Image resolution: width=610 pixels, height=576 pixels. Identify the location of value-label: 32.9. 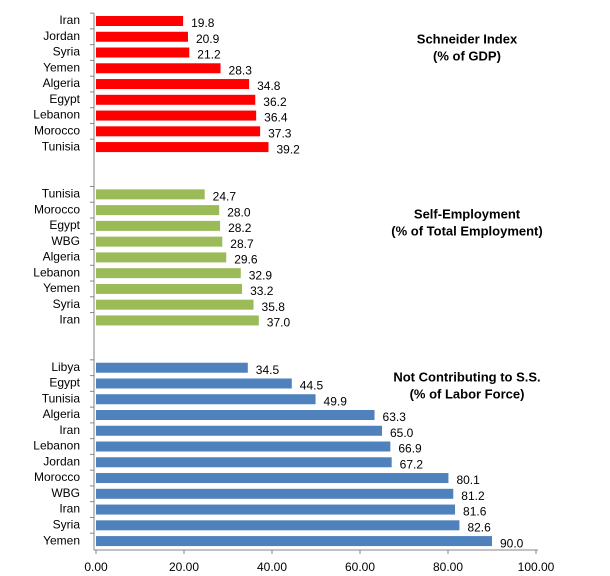
(261, 275).